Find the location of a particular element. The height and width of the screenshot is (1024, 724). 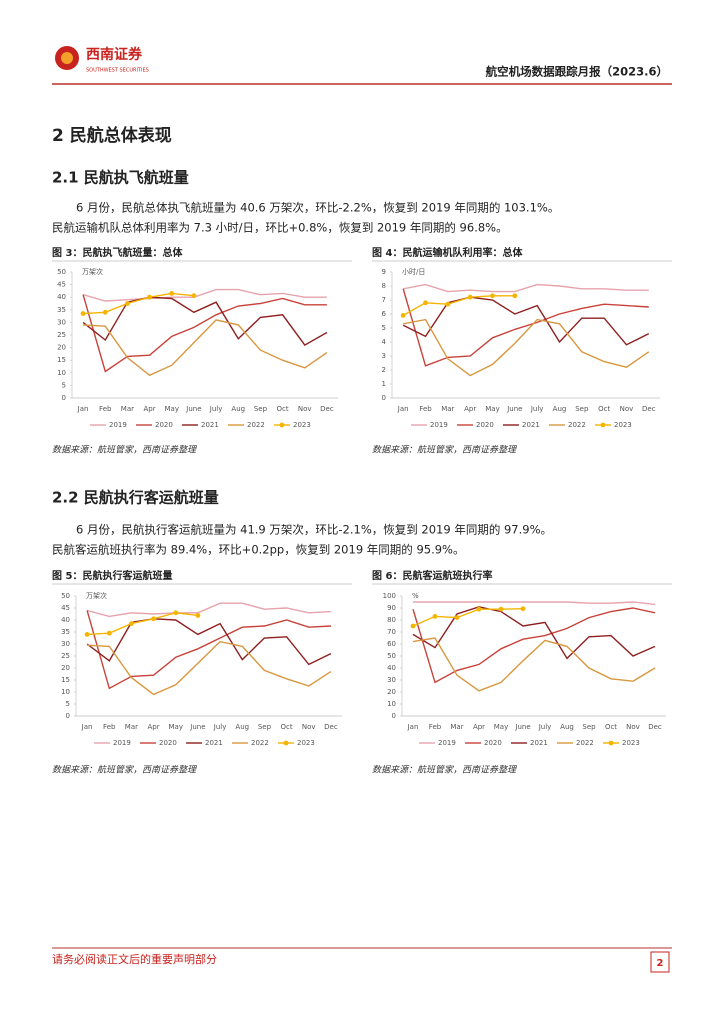

x-tick-label: June is located at coordinates (193, 409).